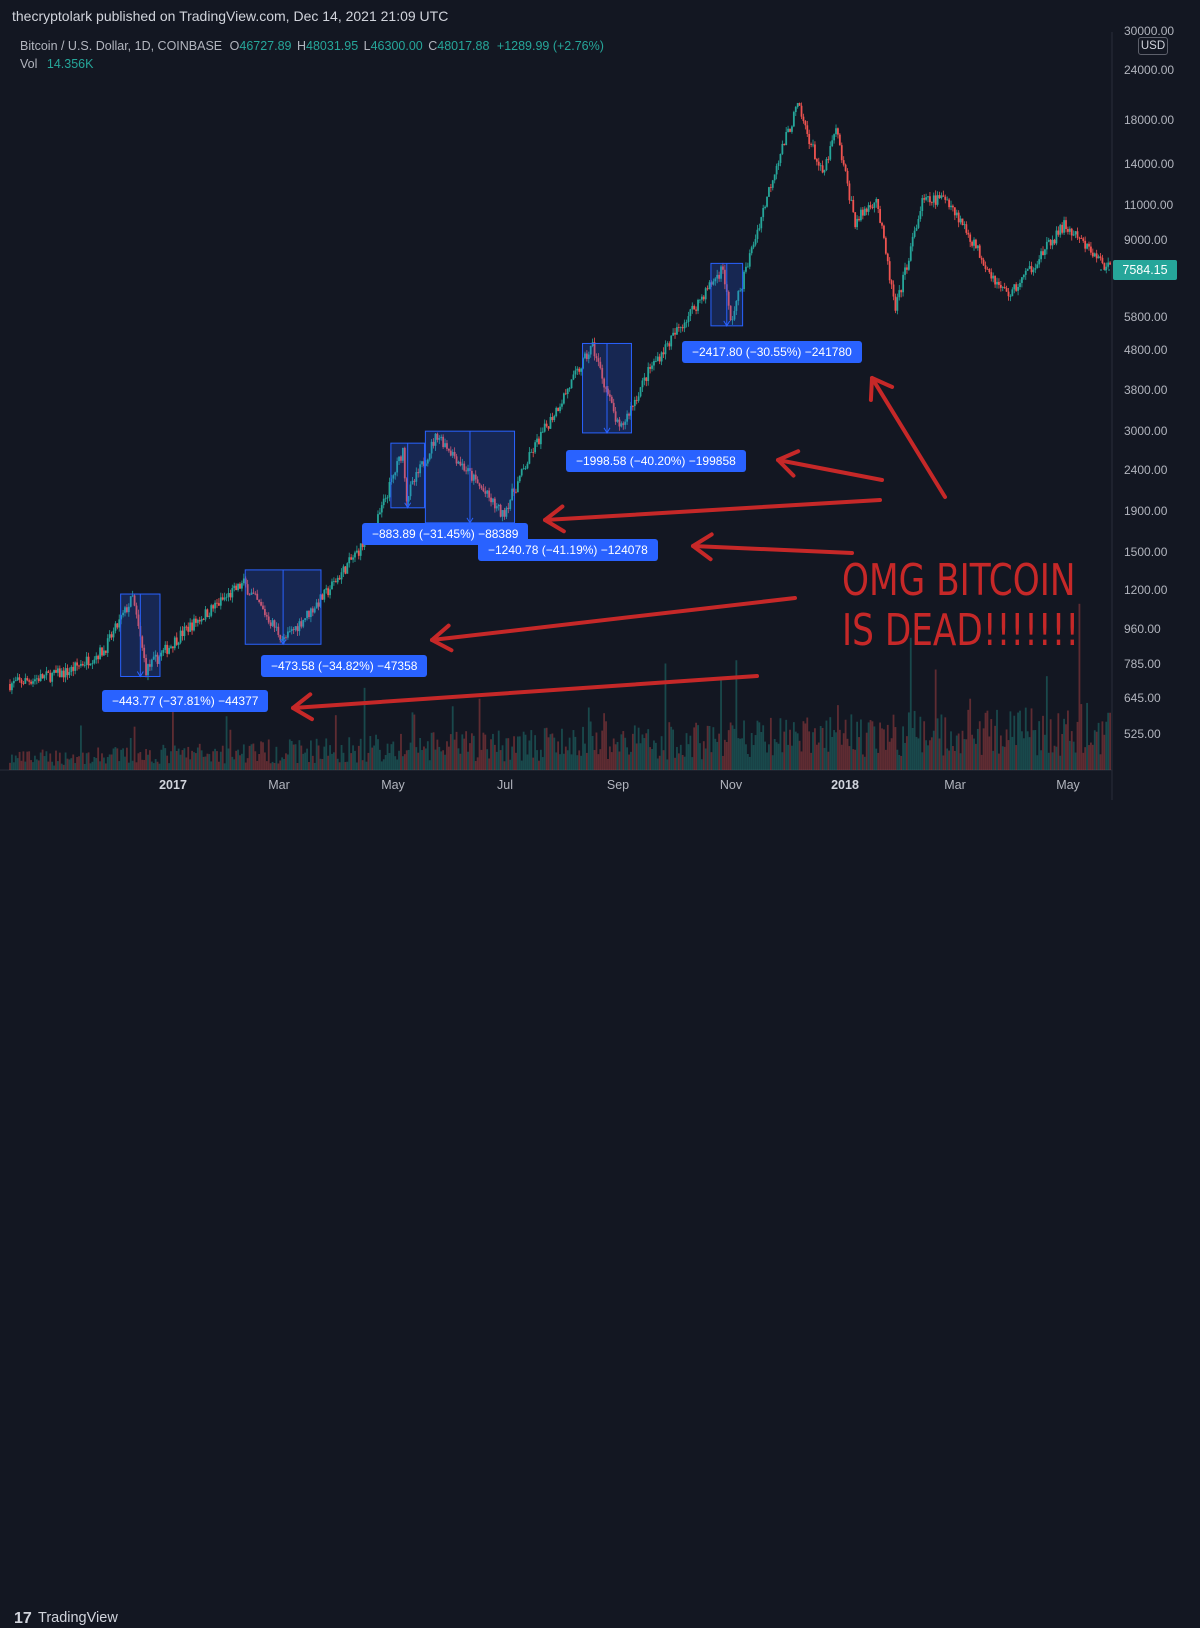 The image size is (1200, 1628). What do you see at coordinates (772, 352) in the screenshot?
I see `measurement-label: −2417.80 (−30.55%) −241780` at bounding box center [772, 352].